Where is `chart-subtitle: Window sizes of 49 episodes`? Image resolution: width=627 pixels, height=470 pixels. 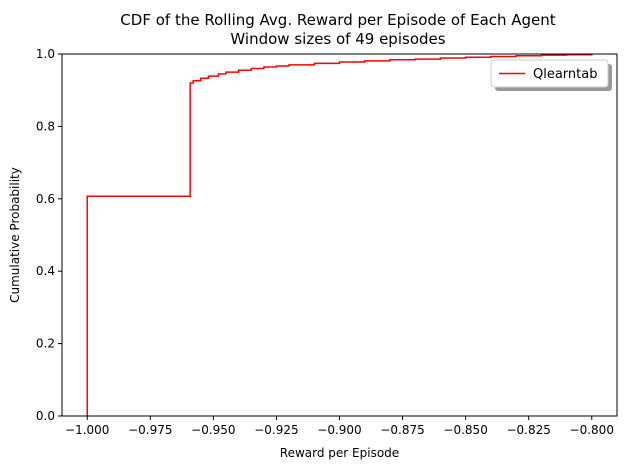 chart-subtitle: Window sizes of 49 episodes is located at coordinates (337, 39).